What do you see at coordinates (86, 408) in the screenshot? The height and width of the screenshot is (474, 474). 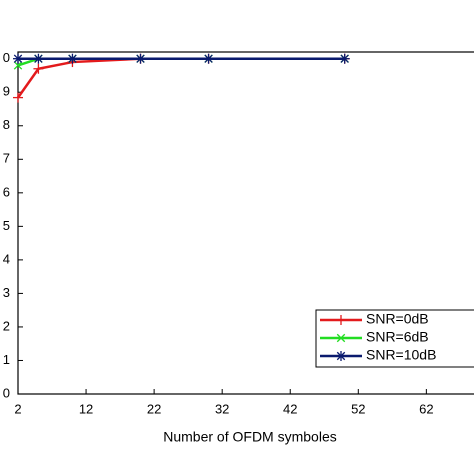 I see `x-tick-label: 12` at bounding box center [86, 408].